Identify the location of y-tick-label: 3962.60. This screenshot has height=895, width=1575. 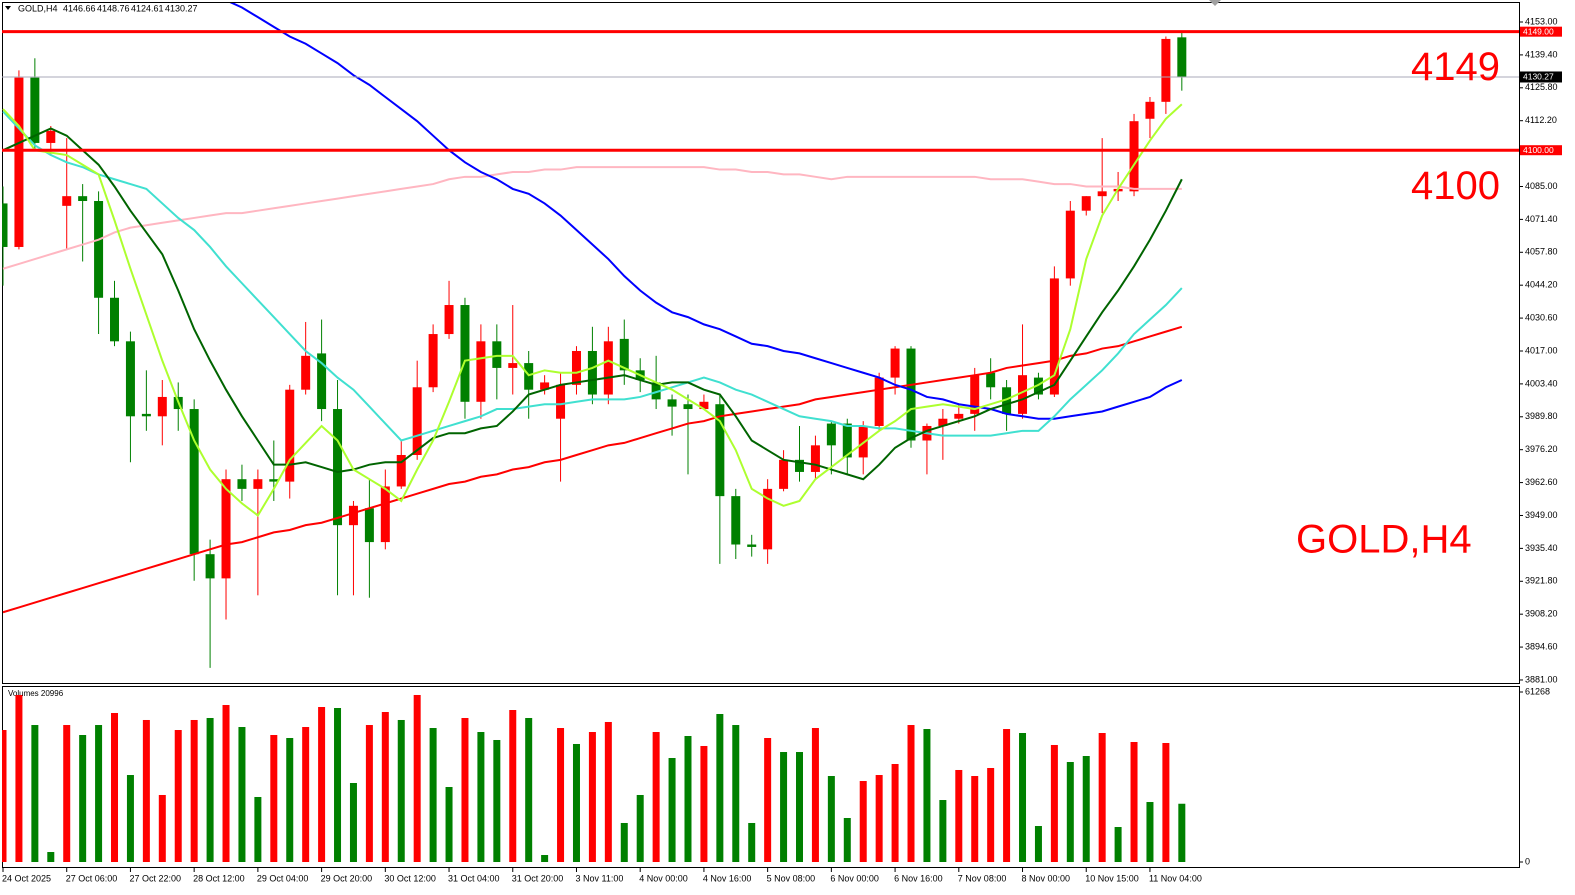
(1541, 482).